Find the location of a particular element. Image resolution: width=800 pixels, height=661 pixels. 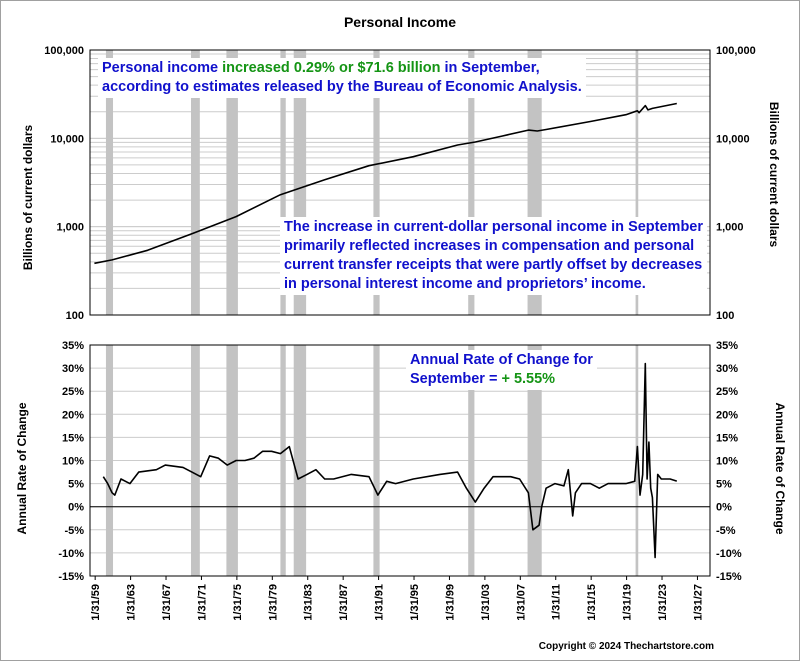

x-tick-label: 1/31/63 is located at coordinates (132, 602).